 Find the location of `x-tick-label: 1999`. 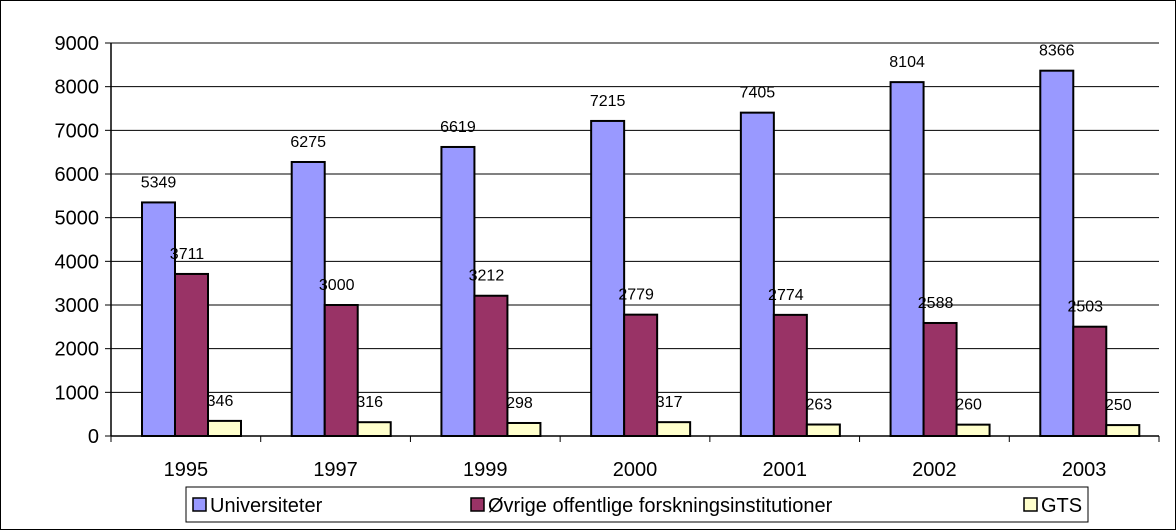

x-tick-label: 1999 is located at coordinates (485, 470).